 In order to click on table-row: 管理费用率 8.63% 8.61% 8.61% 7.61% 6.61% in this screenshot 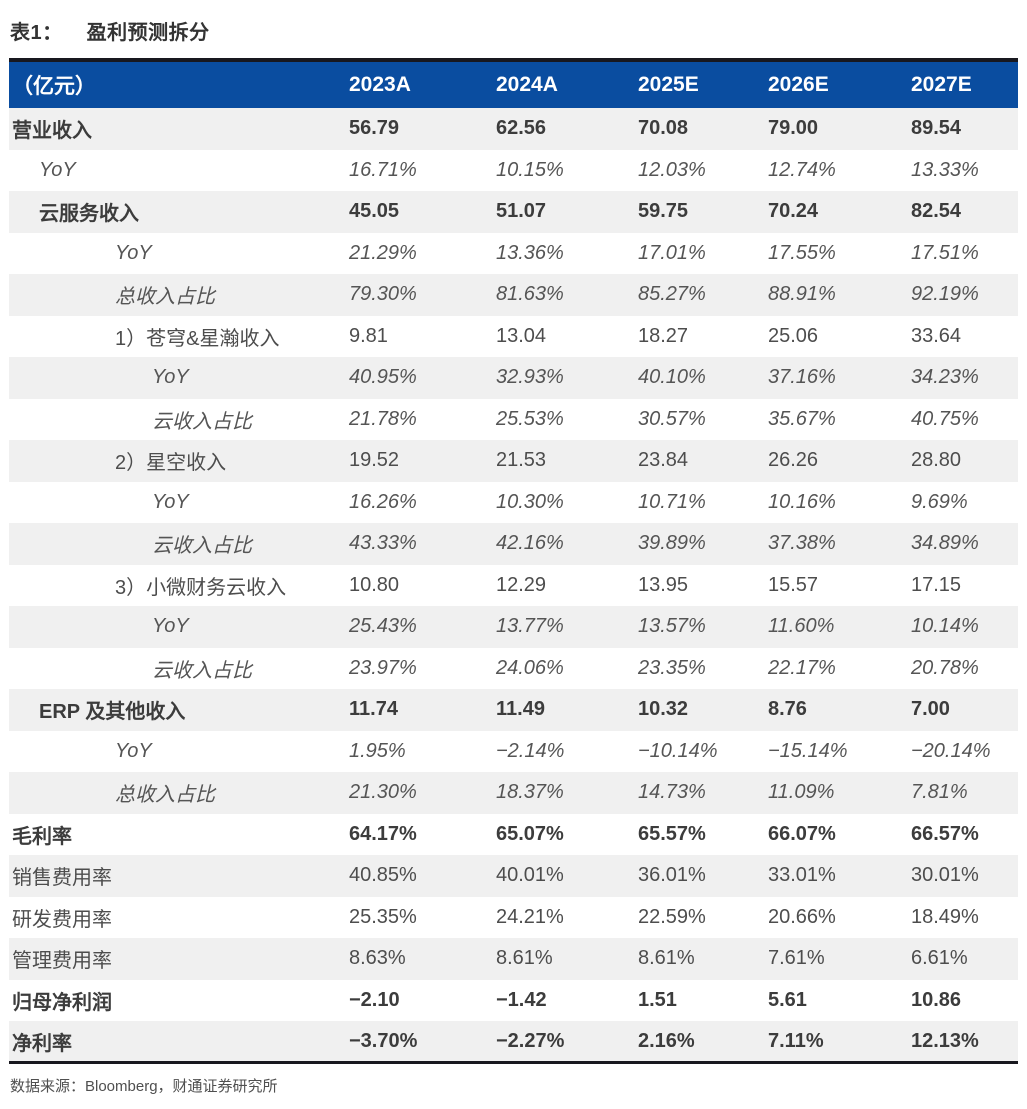, I will do `click(513, 959)`.